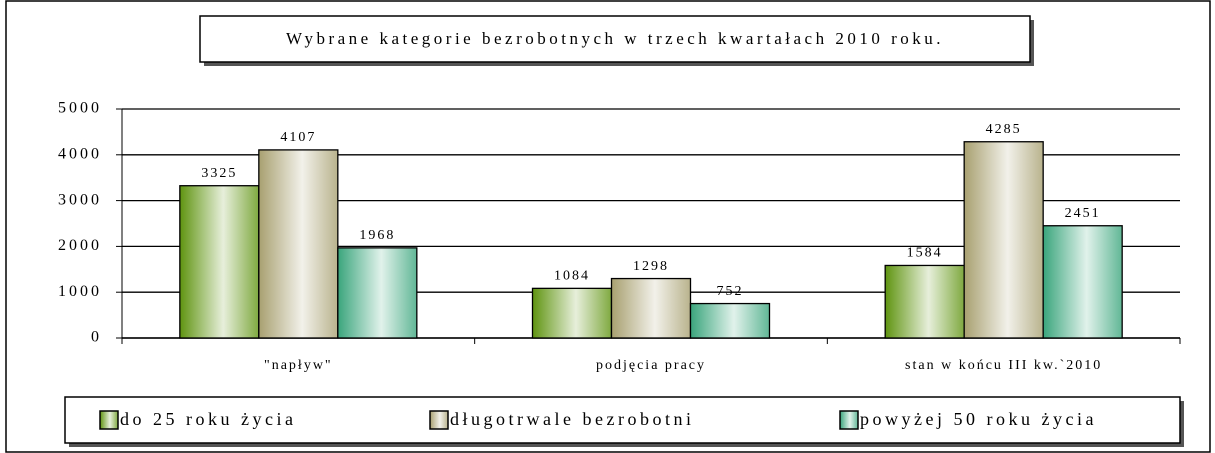  What do you see at coordinates (377, 235) in the screenshot?
I see `value-label: 1968` at bounding box center [377, 235].